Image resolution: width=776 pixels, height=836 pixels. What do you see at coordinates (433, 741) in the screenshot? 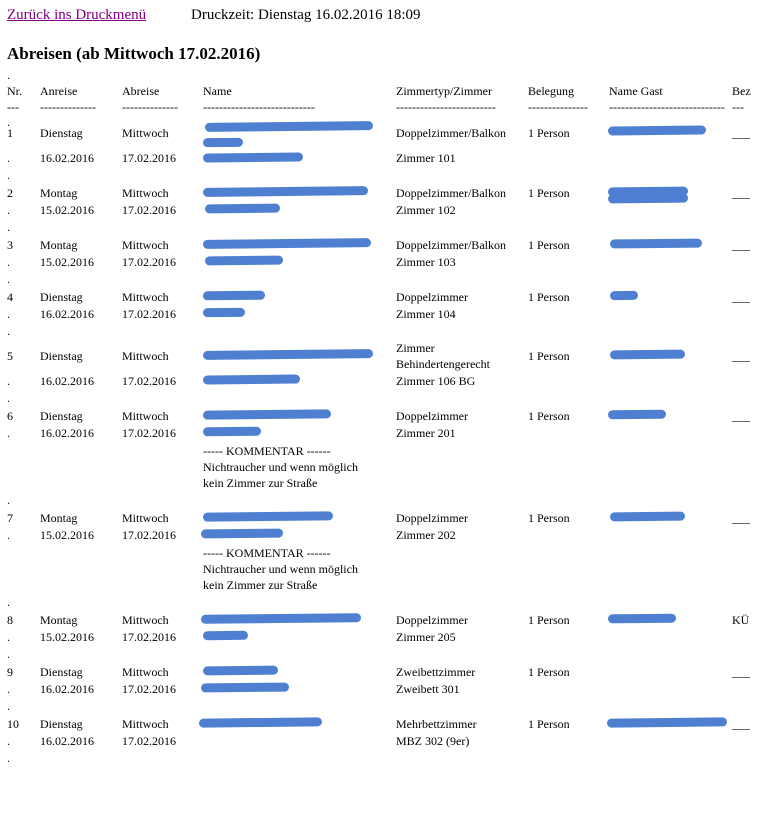
I see `room-number: MBZ 302 (9er)` at bounding box center [433, 741].